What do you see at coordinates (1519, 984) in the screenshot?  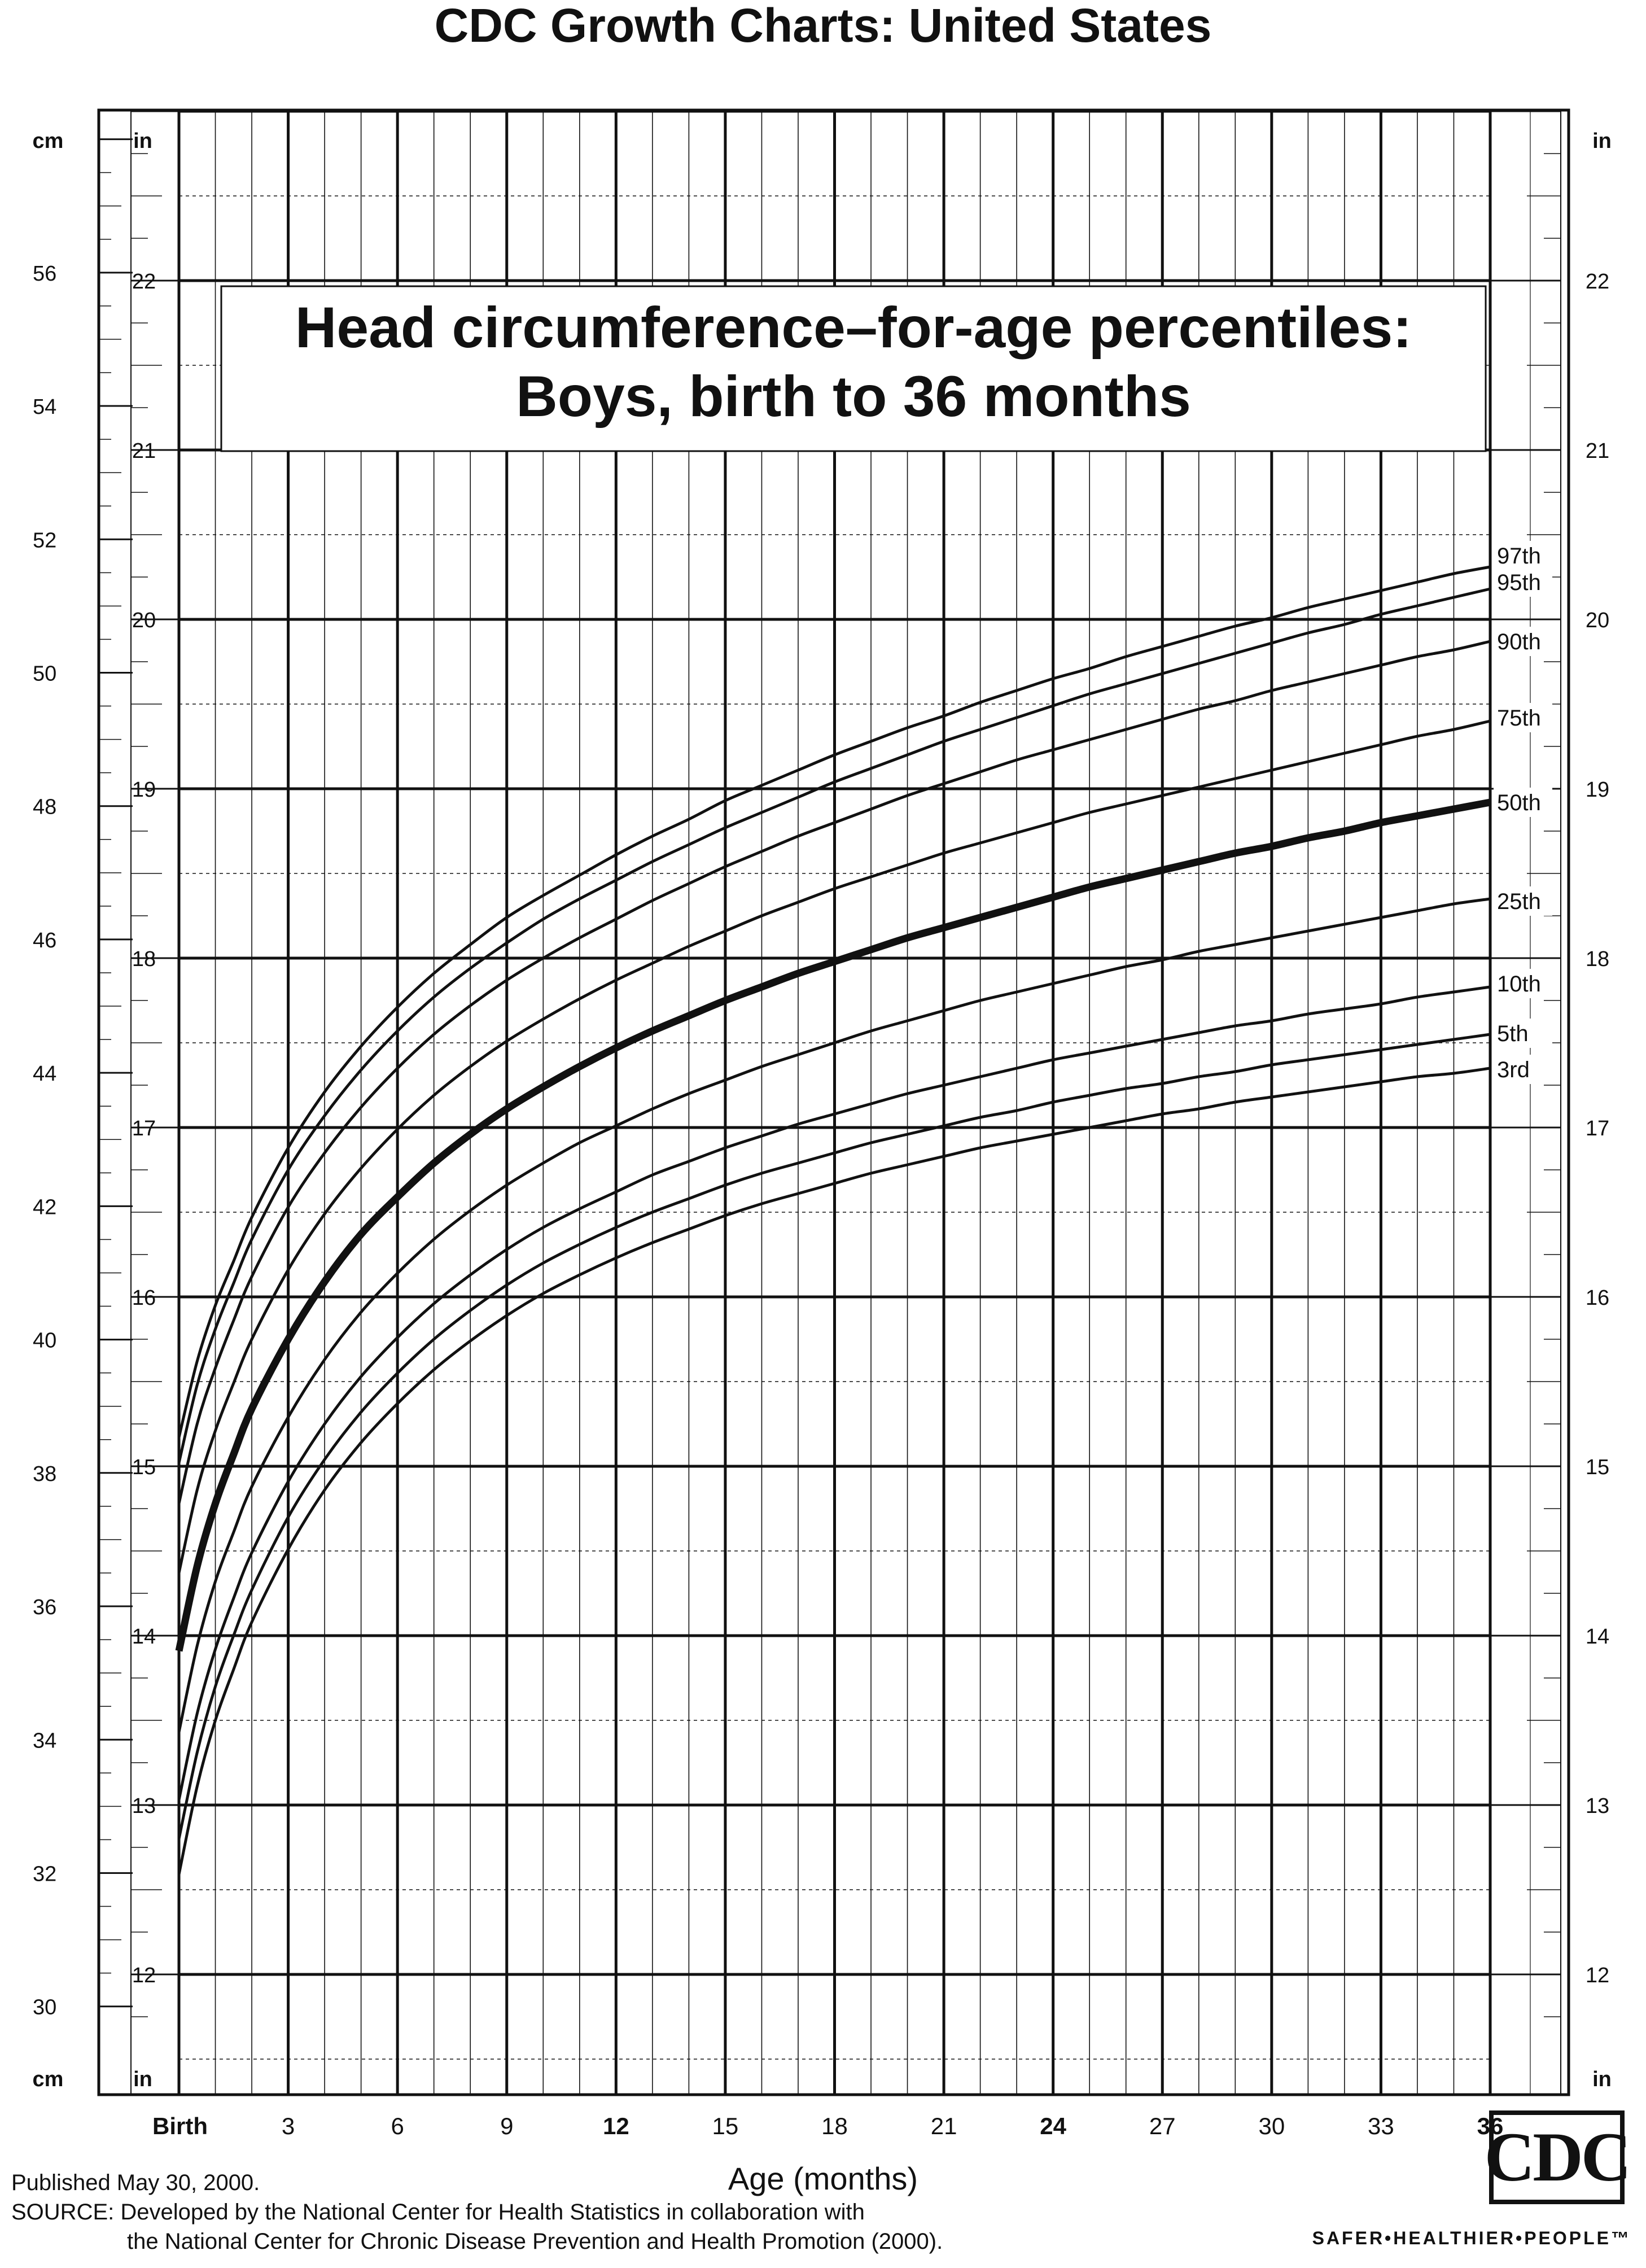 I see `legend-label-10th: 10th` at bounding box center [1519, 984].